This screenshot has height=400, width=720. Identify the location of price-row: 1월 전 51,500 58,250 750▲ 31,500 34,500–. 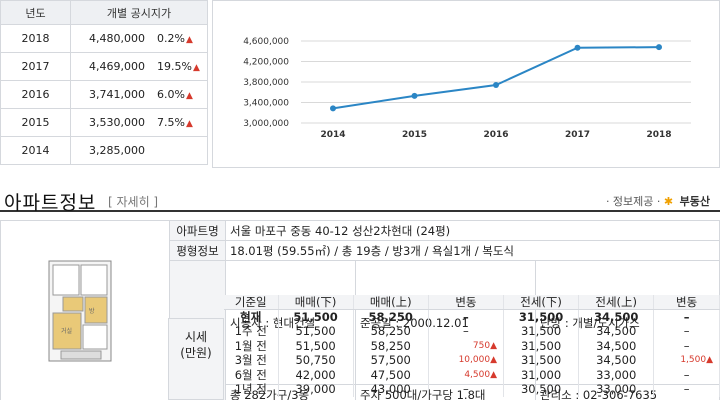
(472, 345).